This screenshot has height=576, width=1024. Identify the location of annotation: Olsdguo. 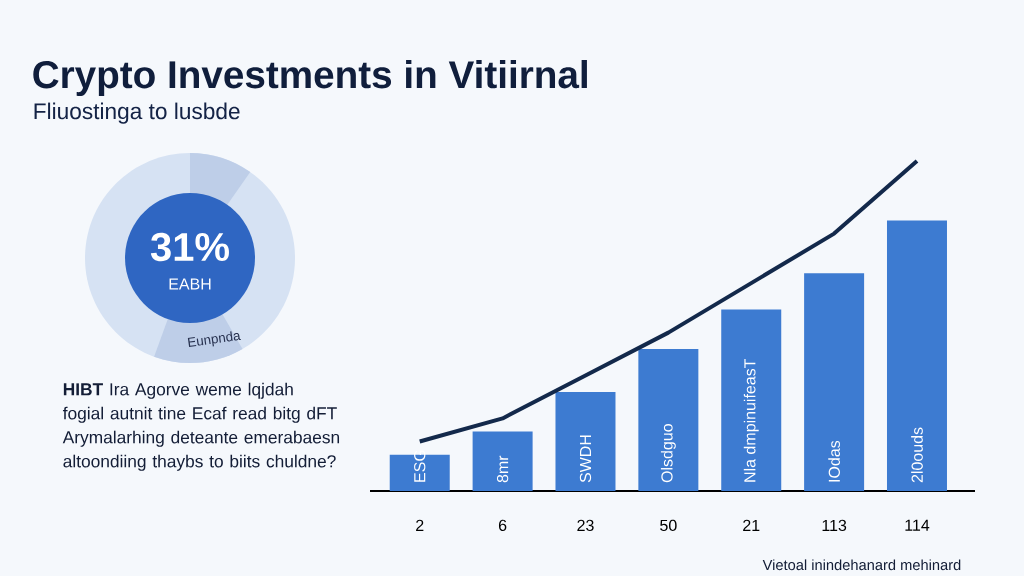
(668, 453).